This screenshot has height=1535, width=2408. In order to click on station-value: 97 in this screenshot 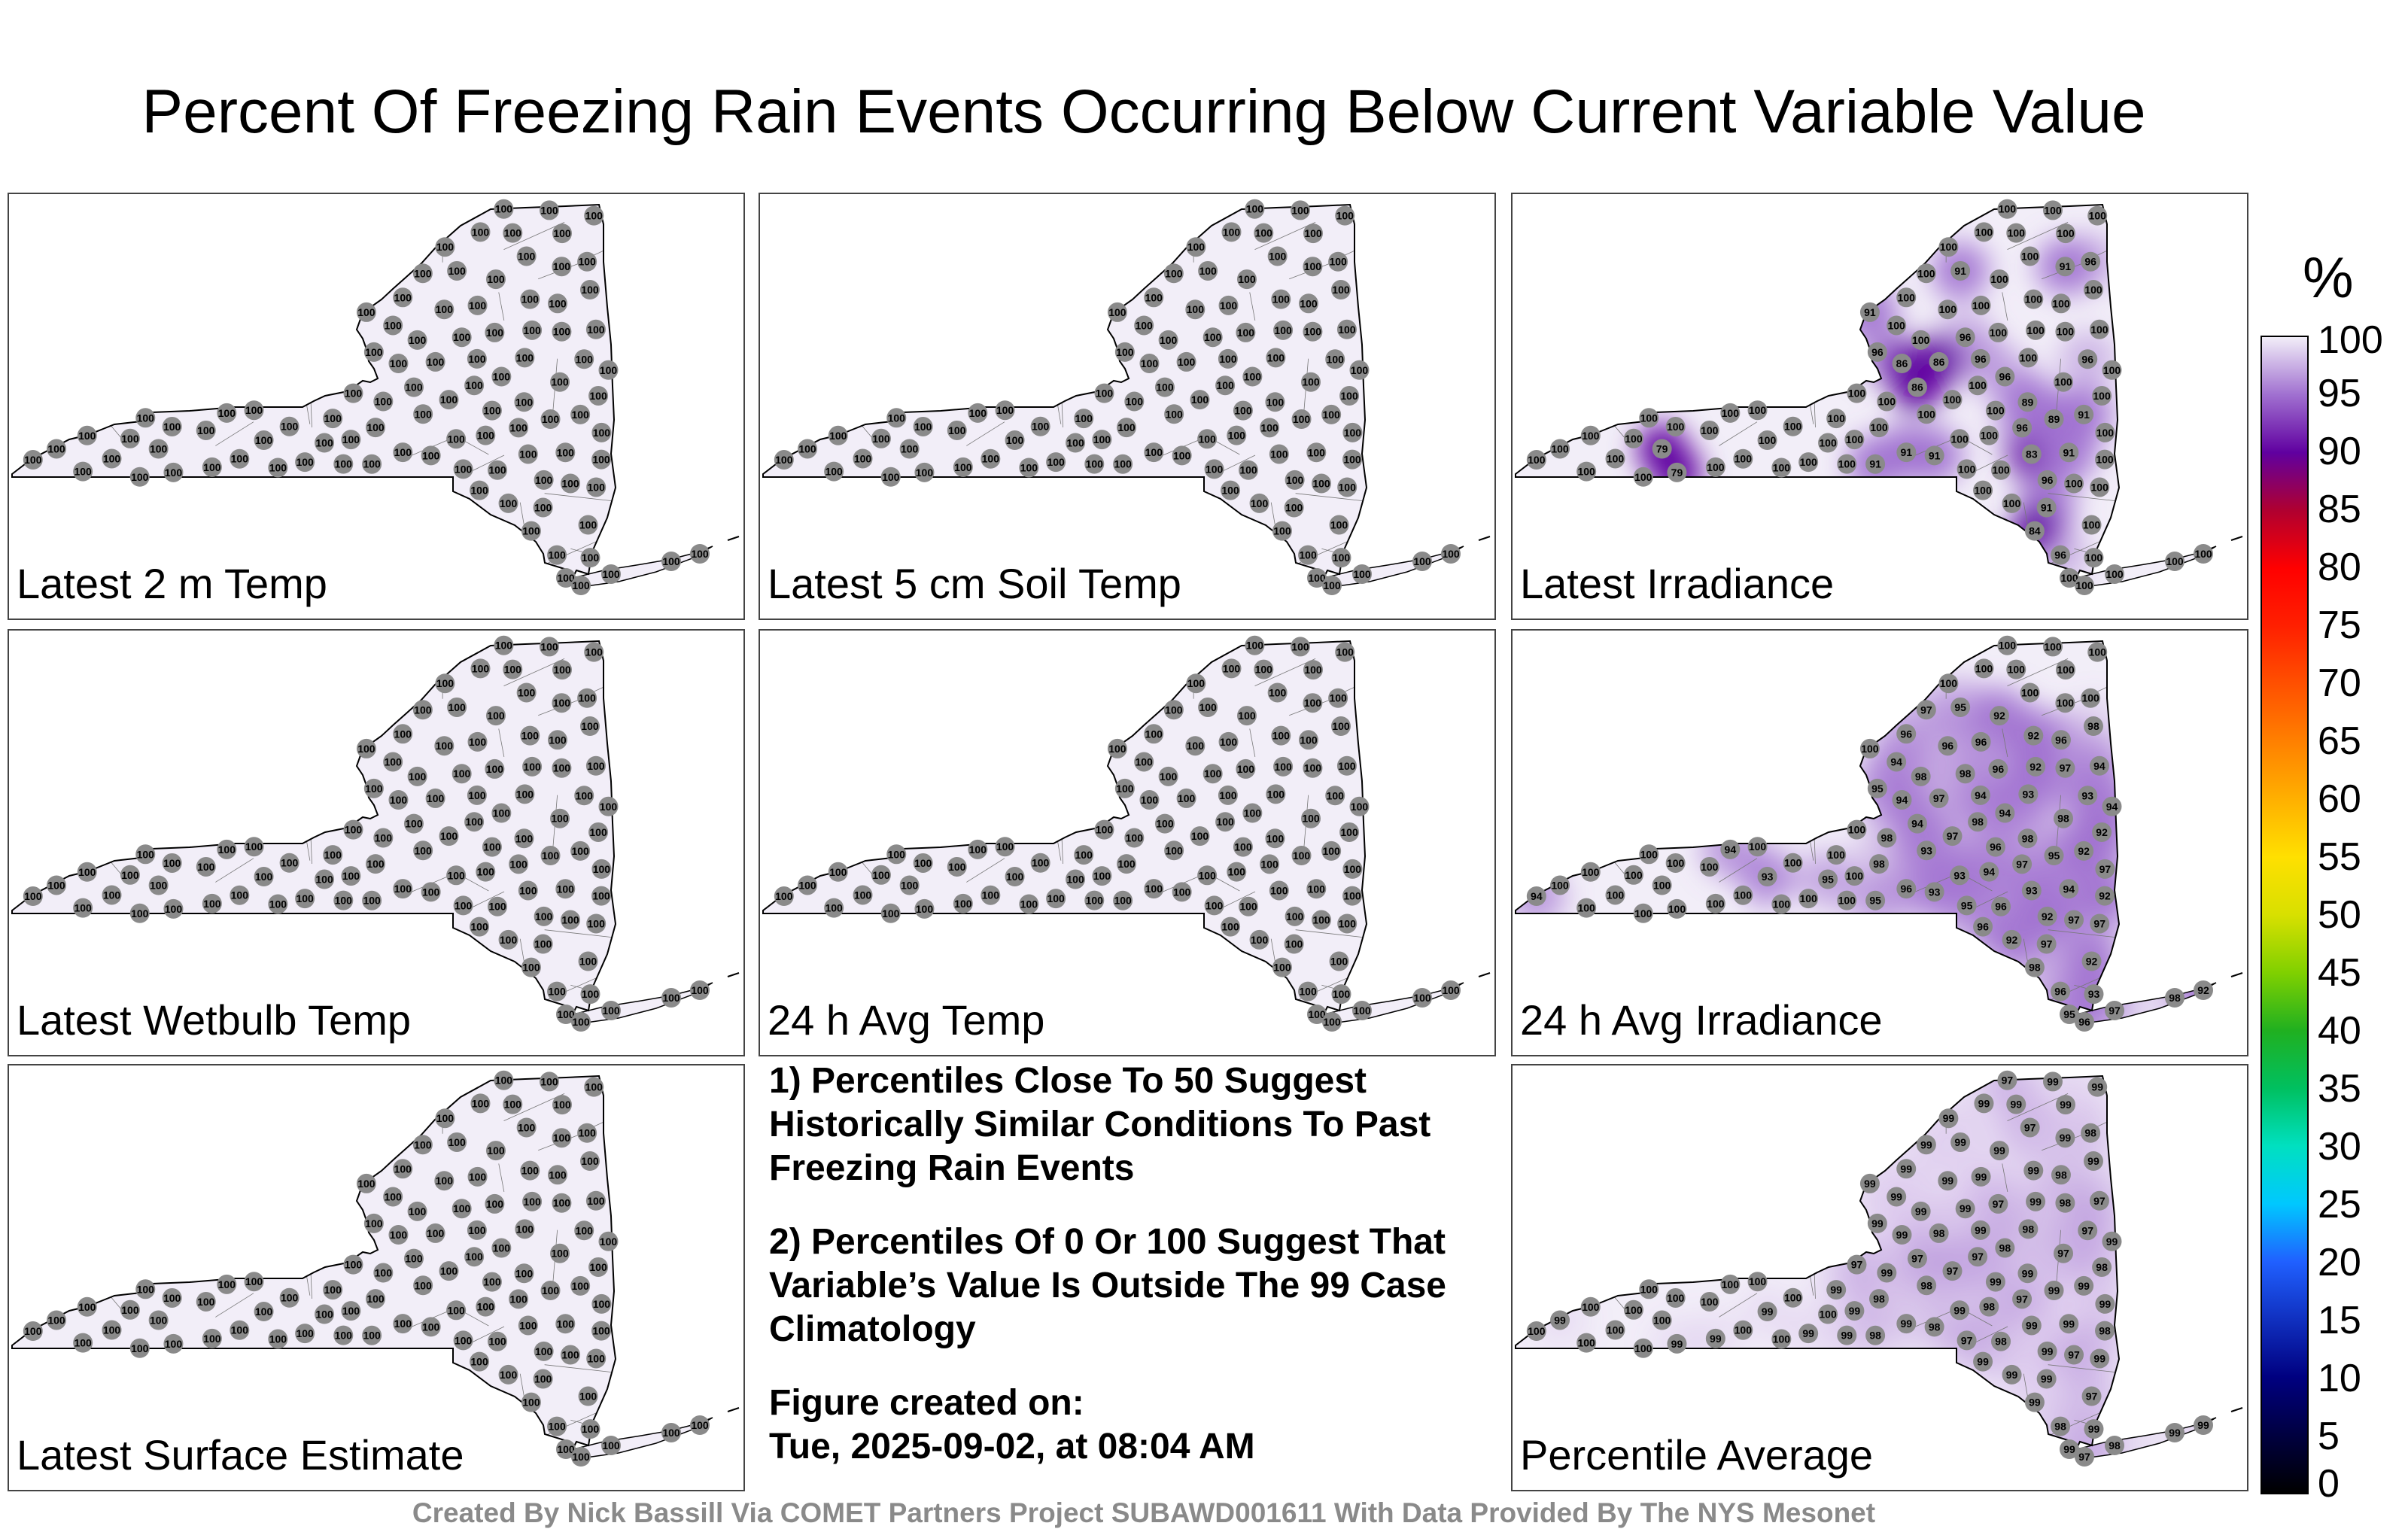, I will do `click(2008, 1080)`.